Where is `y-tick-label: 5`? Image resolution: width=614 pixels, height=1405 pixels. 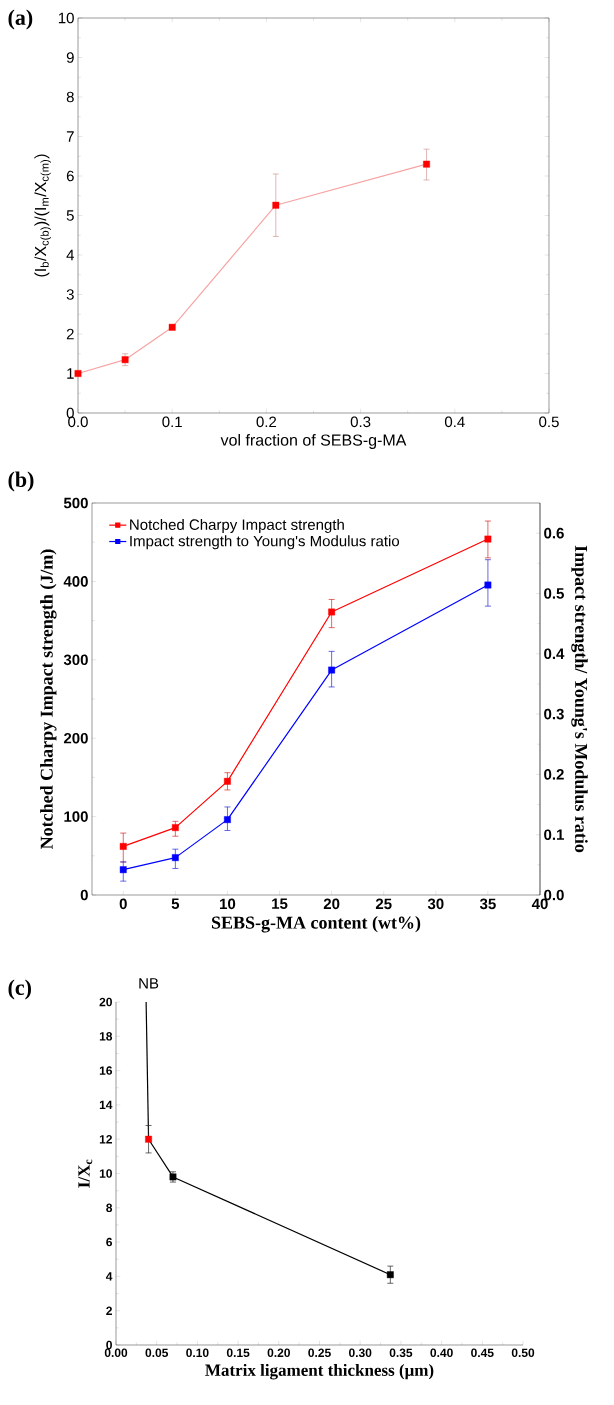
y-tick-label: 5 is located at coordinates (70, 215).